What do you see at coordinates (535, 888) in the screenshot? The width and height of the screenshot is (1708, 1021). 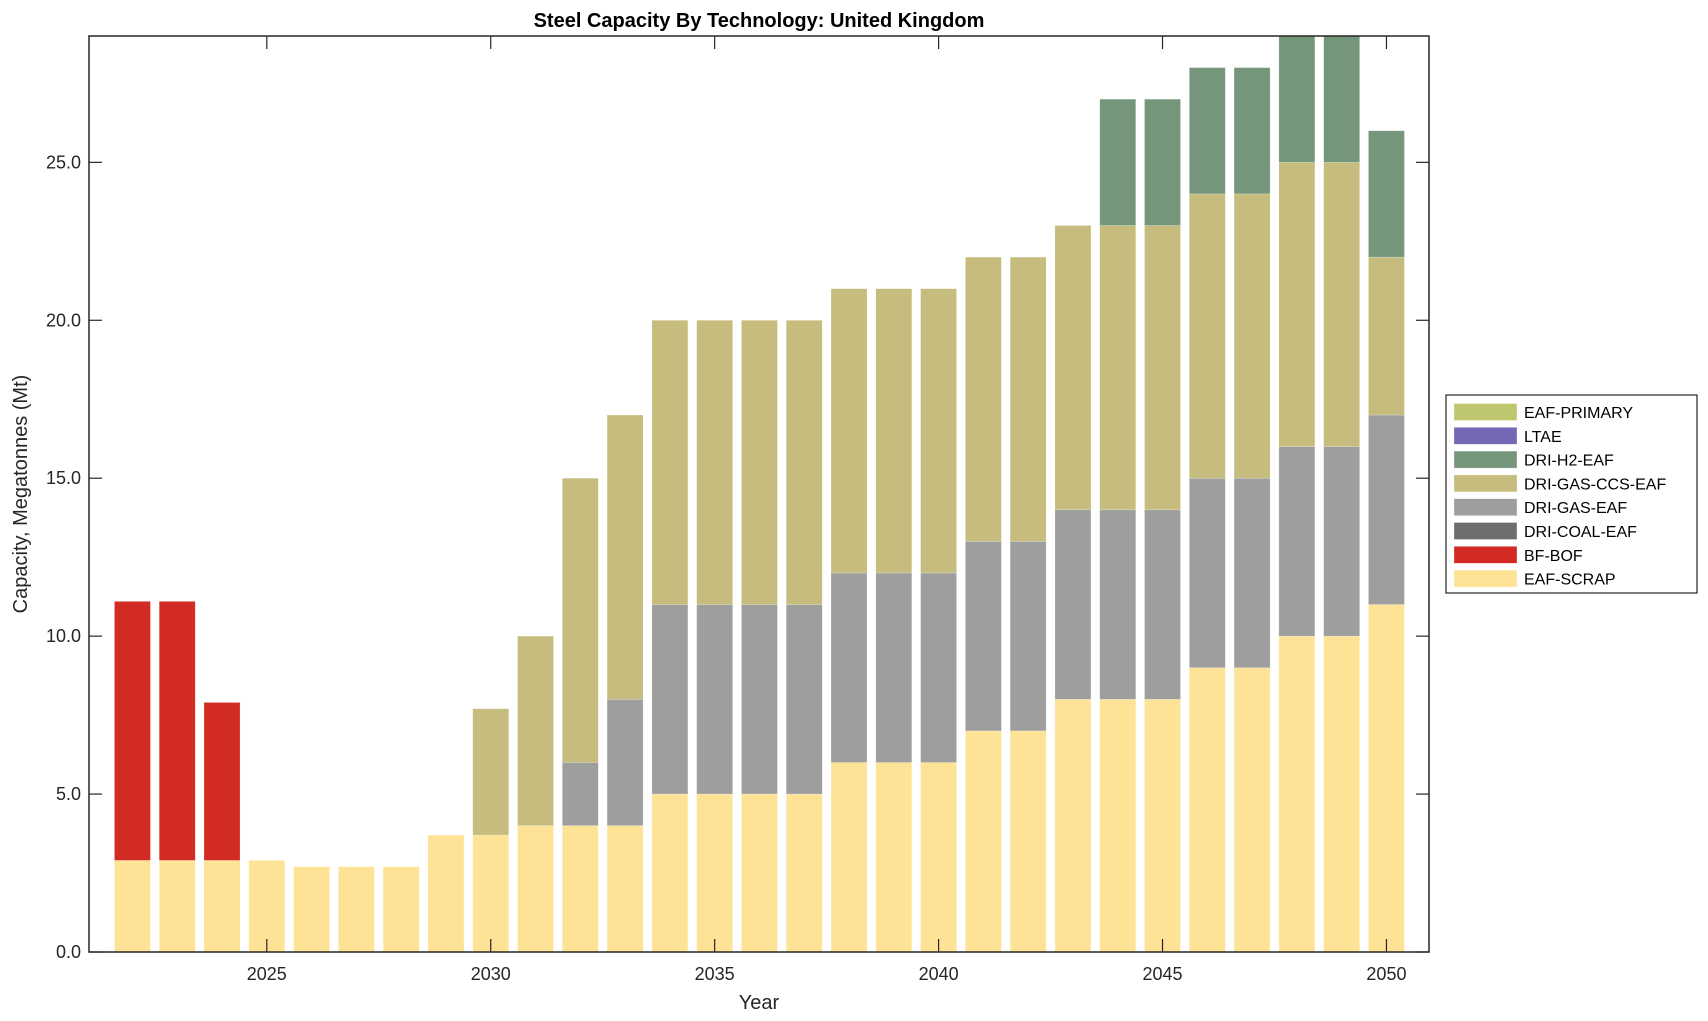 I see `bar-segment-eaf-scrap-2031: EAF-SCRAP 2031: 4` at bounding box center [535, 888].